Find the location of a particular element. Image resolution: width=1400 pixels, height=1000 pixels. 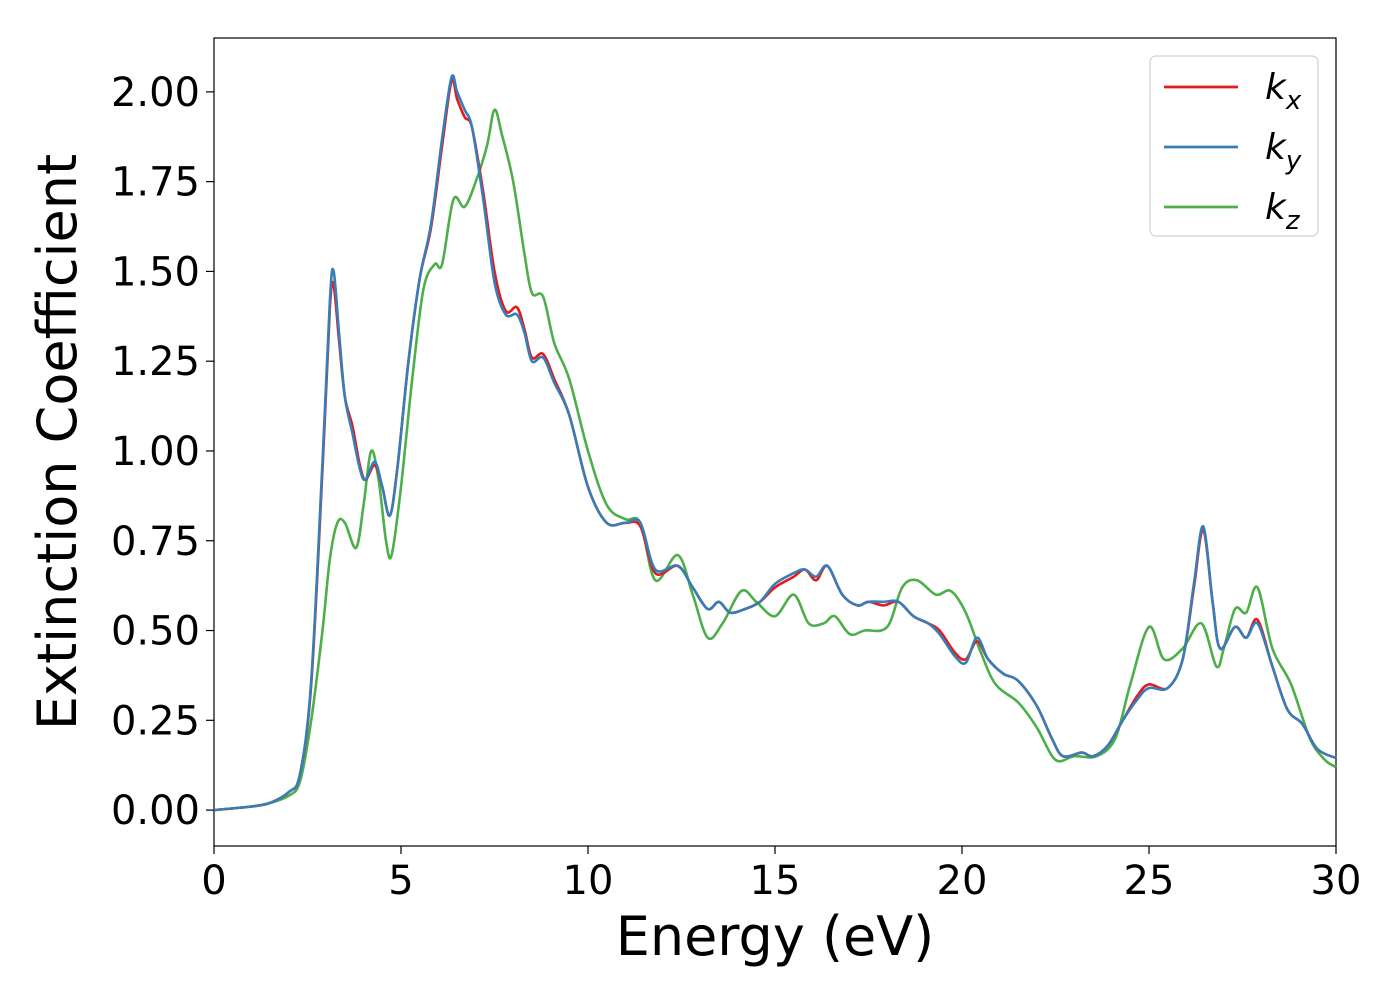

x-tick-label: 0 is located at coordinates (213, 881).